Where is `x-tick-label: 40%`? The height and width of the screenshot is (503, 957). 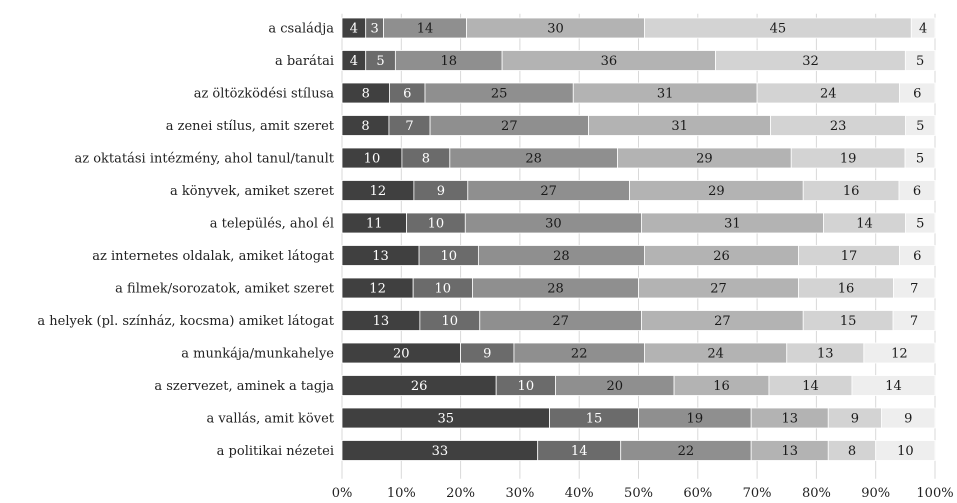 x-tick-label: 40% is located at coordinates (579, 493).